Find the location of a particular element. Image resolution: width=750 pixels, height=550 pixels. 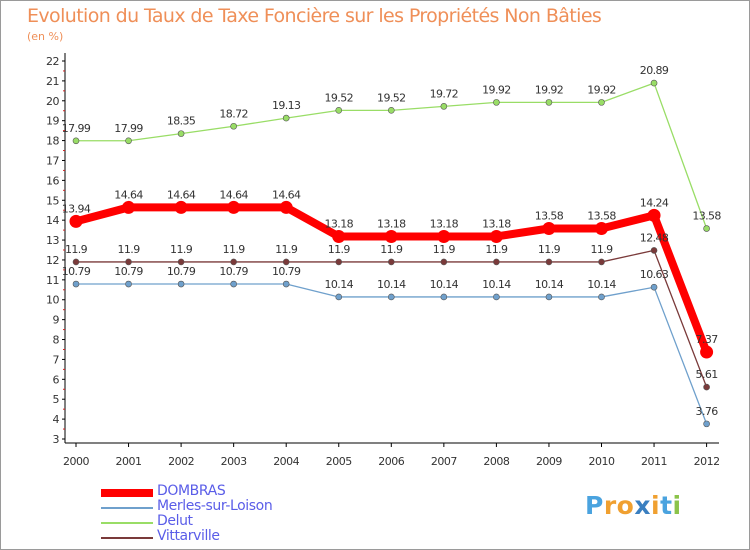

chart-subtitle: (en %) is located at coordinates (45, 36).